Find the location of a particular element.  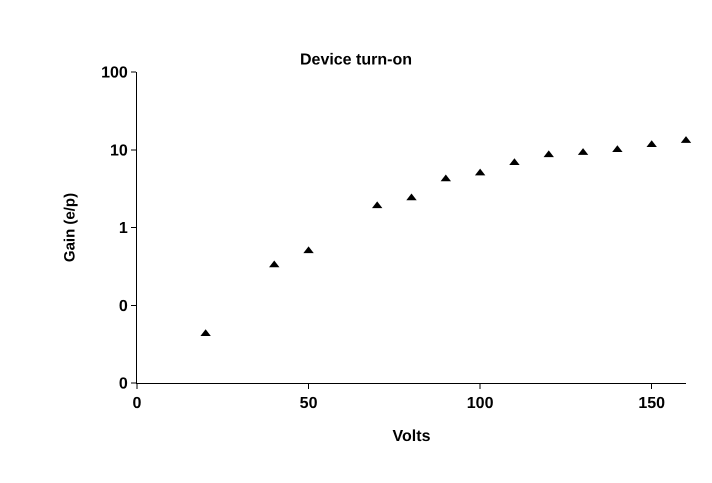

y-tick-label: 1 is located at coordinates (123, 229).